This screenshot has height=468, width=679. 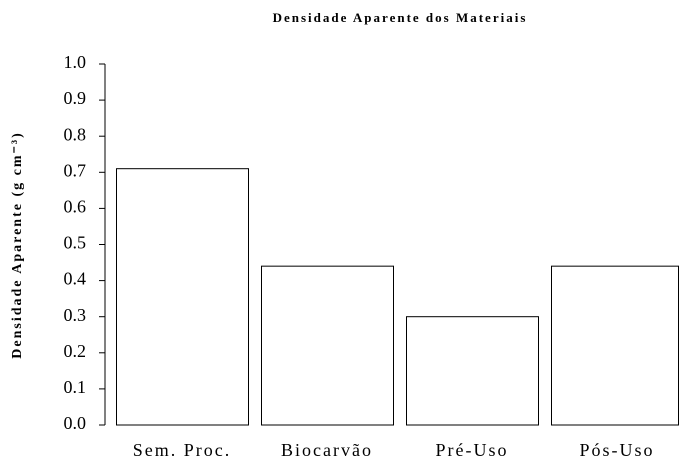 I want to click on x-tick-label: Pré-Uso, so click(x=472, y=450).